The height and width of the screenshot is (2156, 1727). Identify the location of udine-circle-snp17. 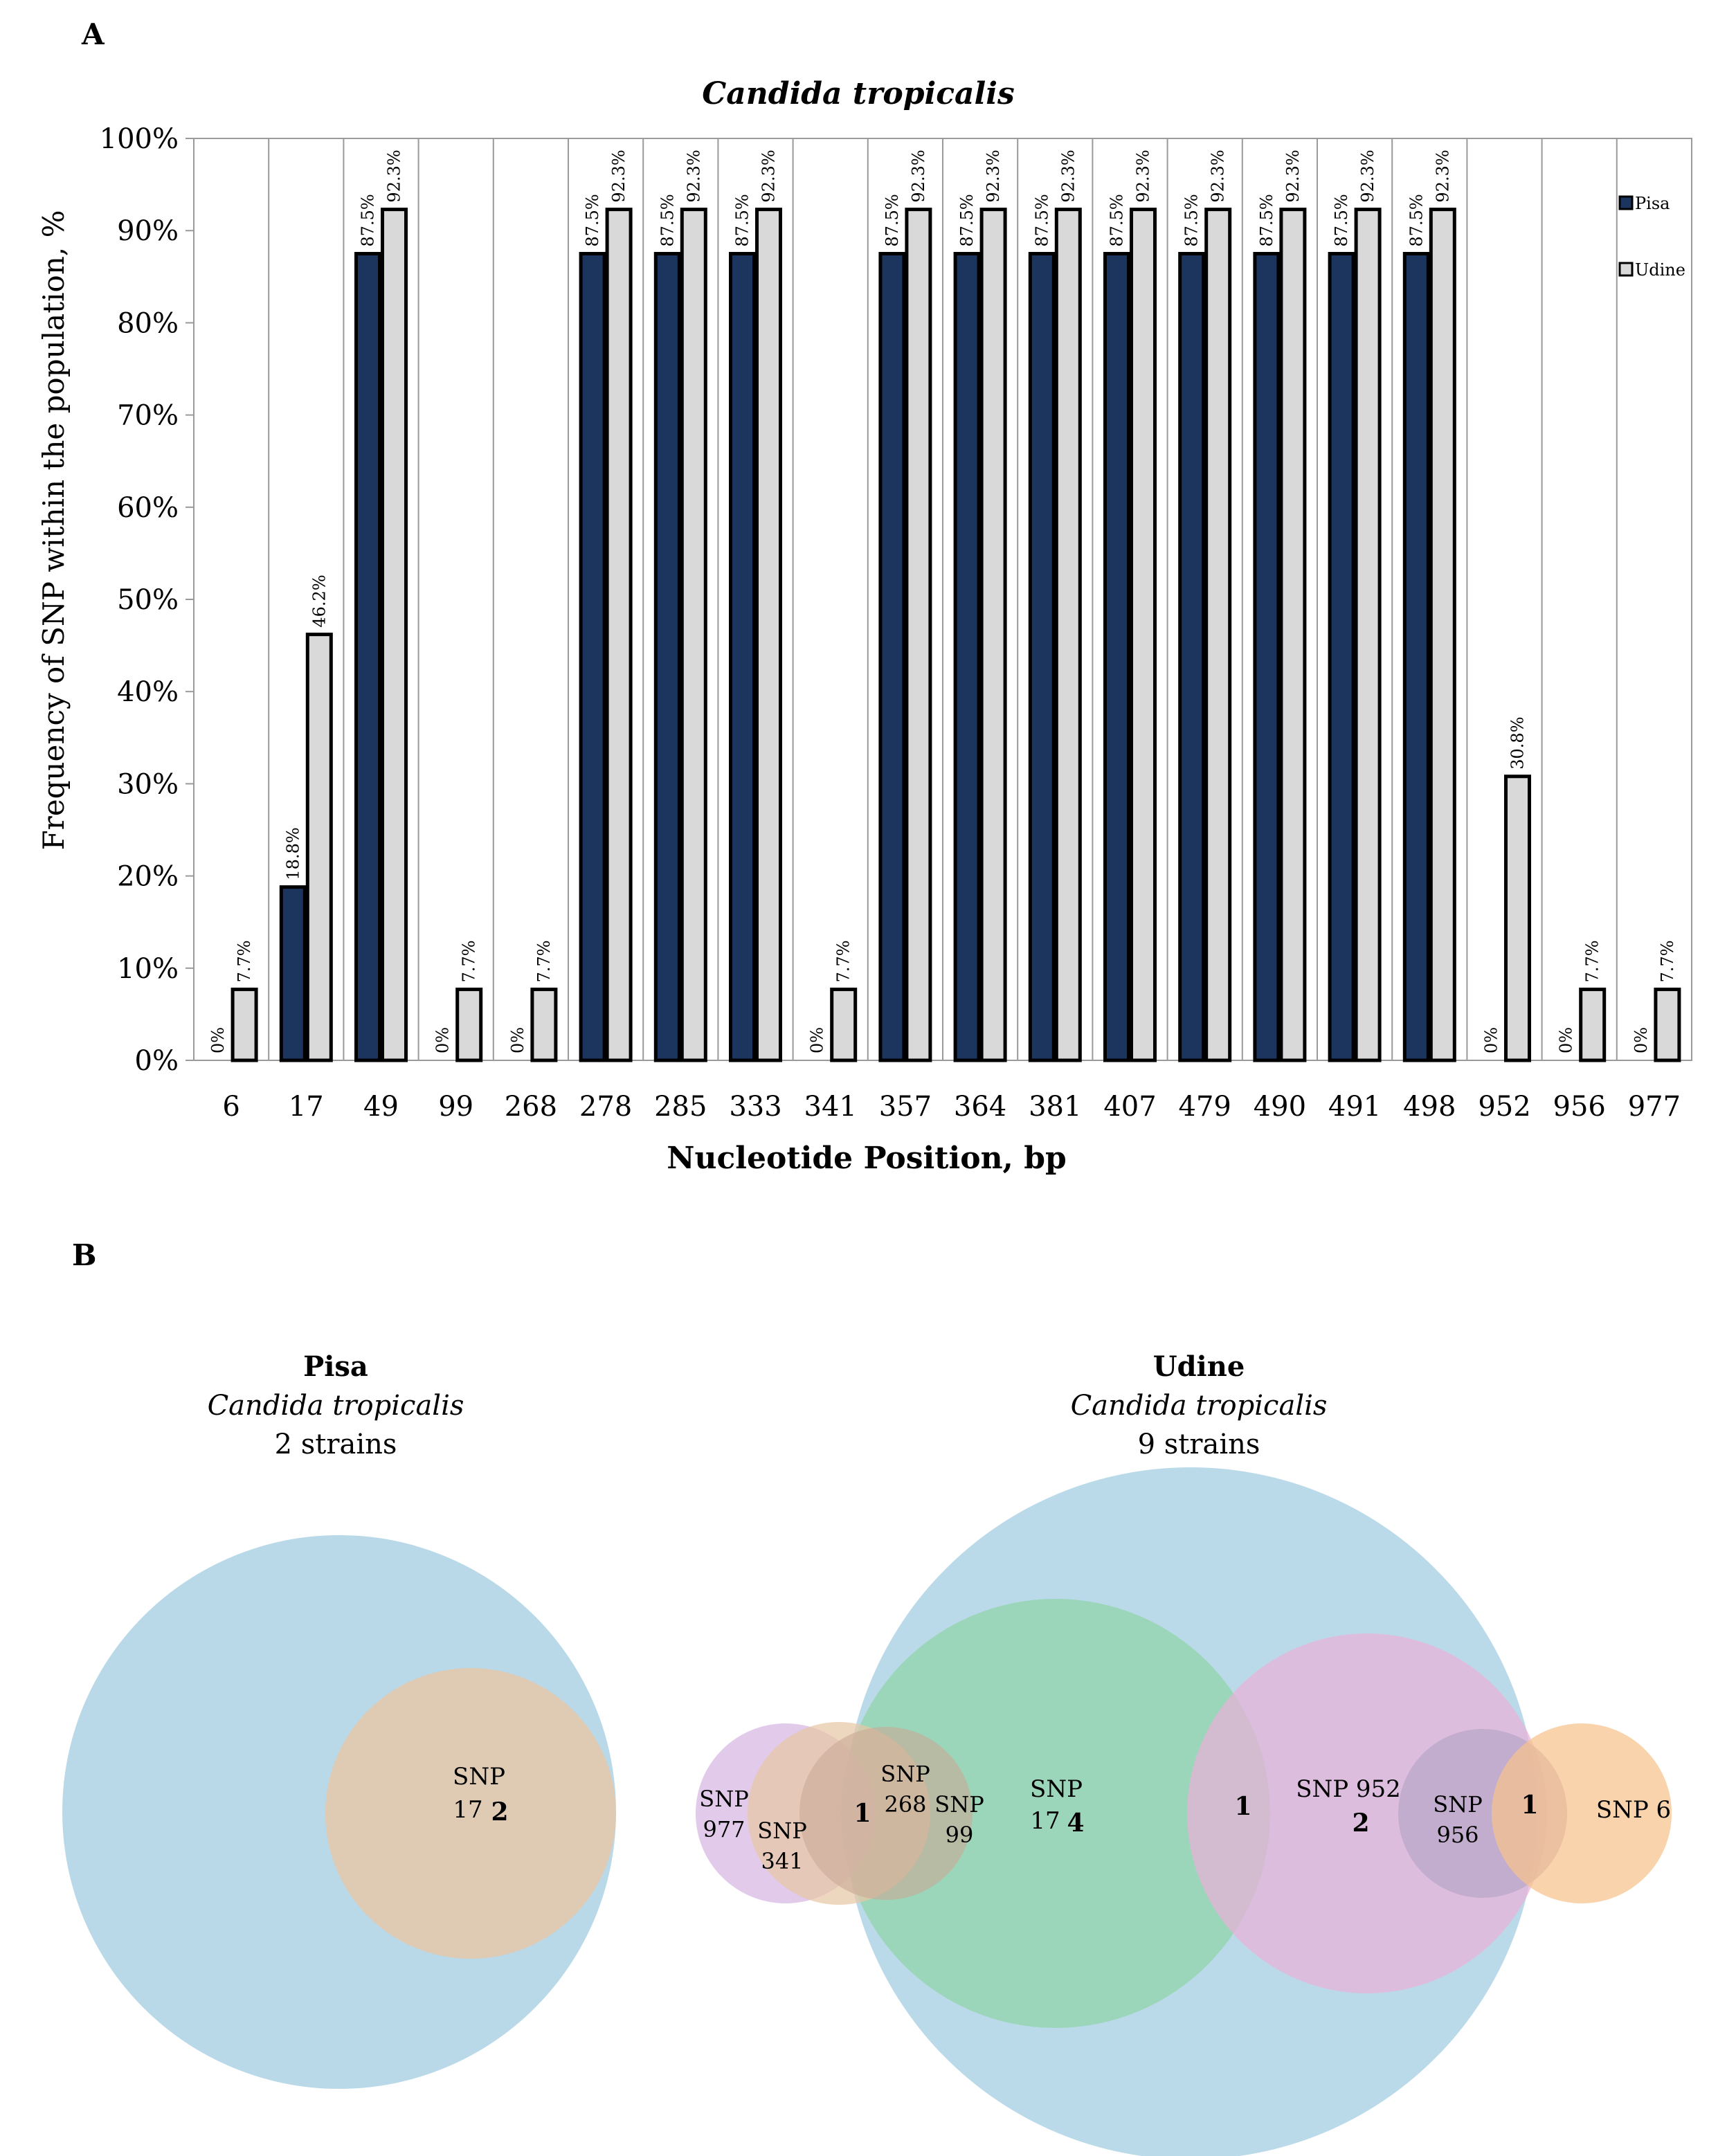
(1055, 1813).